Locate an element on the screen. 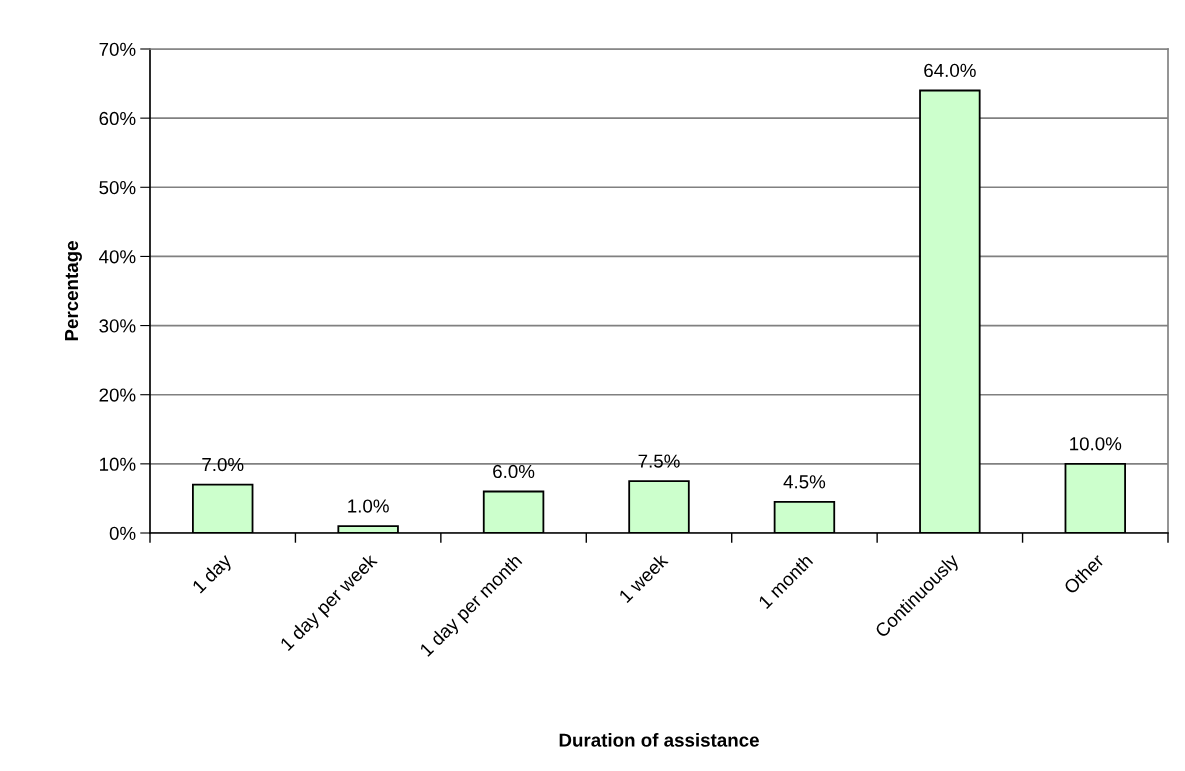  y-tick-label: 70% is located at coordinates (117, 49).